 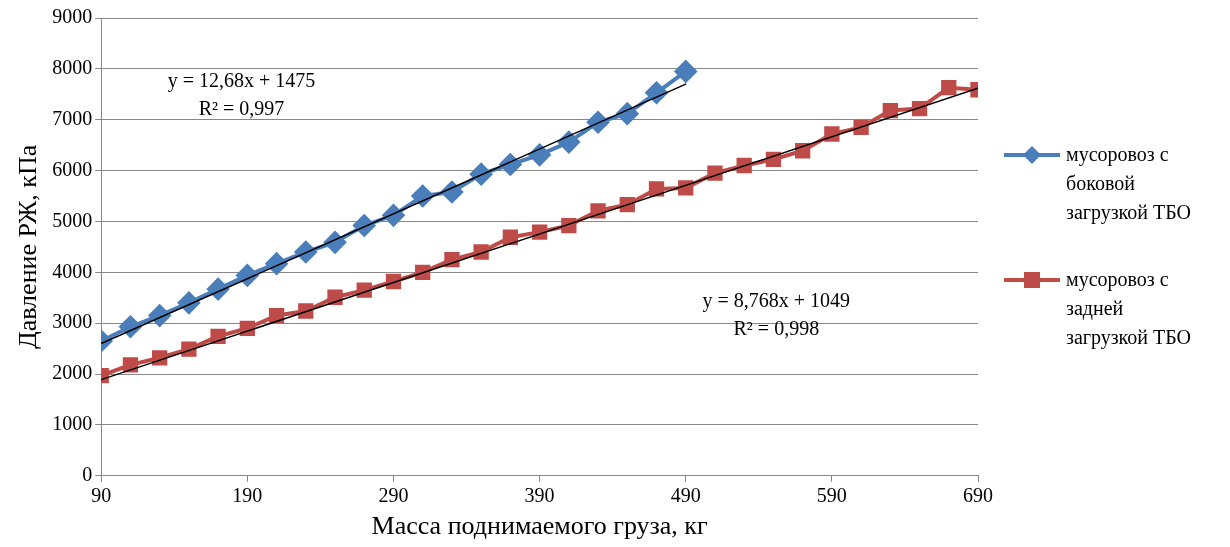 I want to click on y-tick-label: 5000, so click(x=72, y=219).